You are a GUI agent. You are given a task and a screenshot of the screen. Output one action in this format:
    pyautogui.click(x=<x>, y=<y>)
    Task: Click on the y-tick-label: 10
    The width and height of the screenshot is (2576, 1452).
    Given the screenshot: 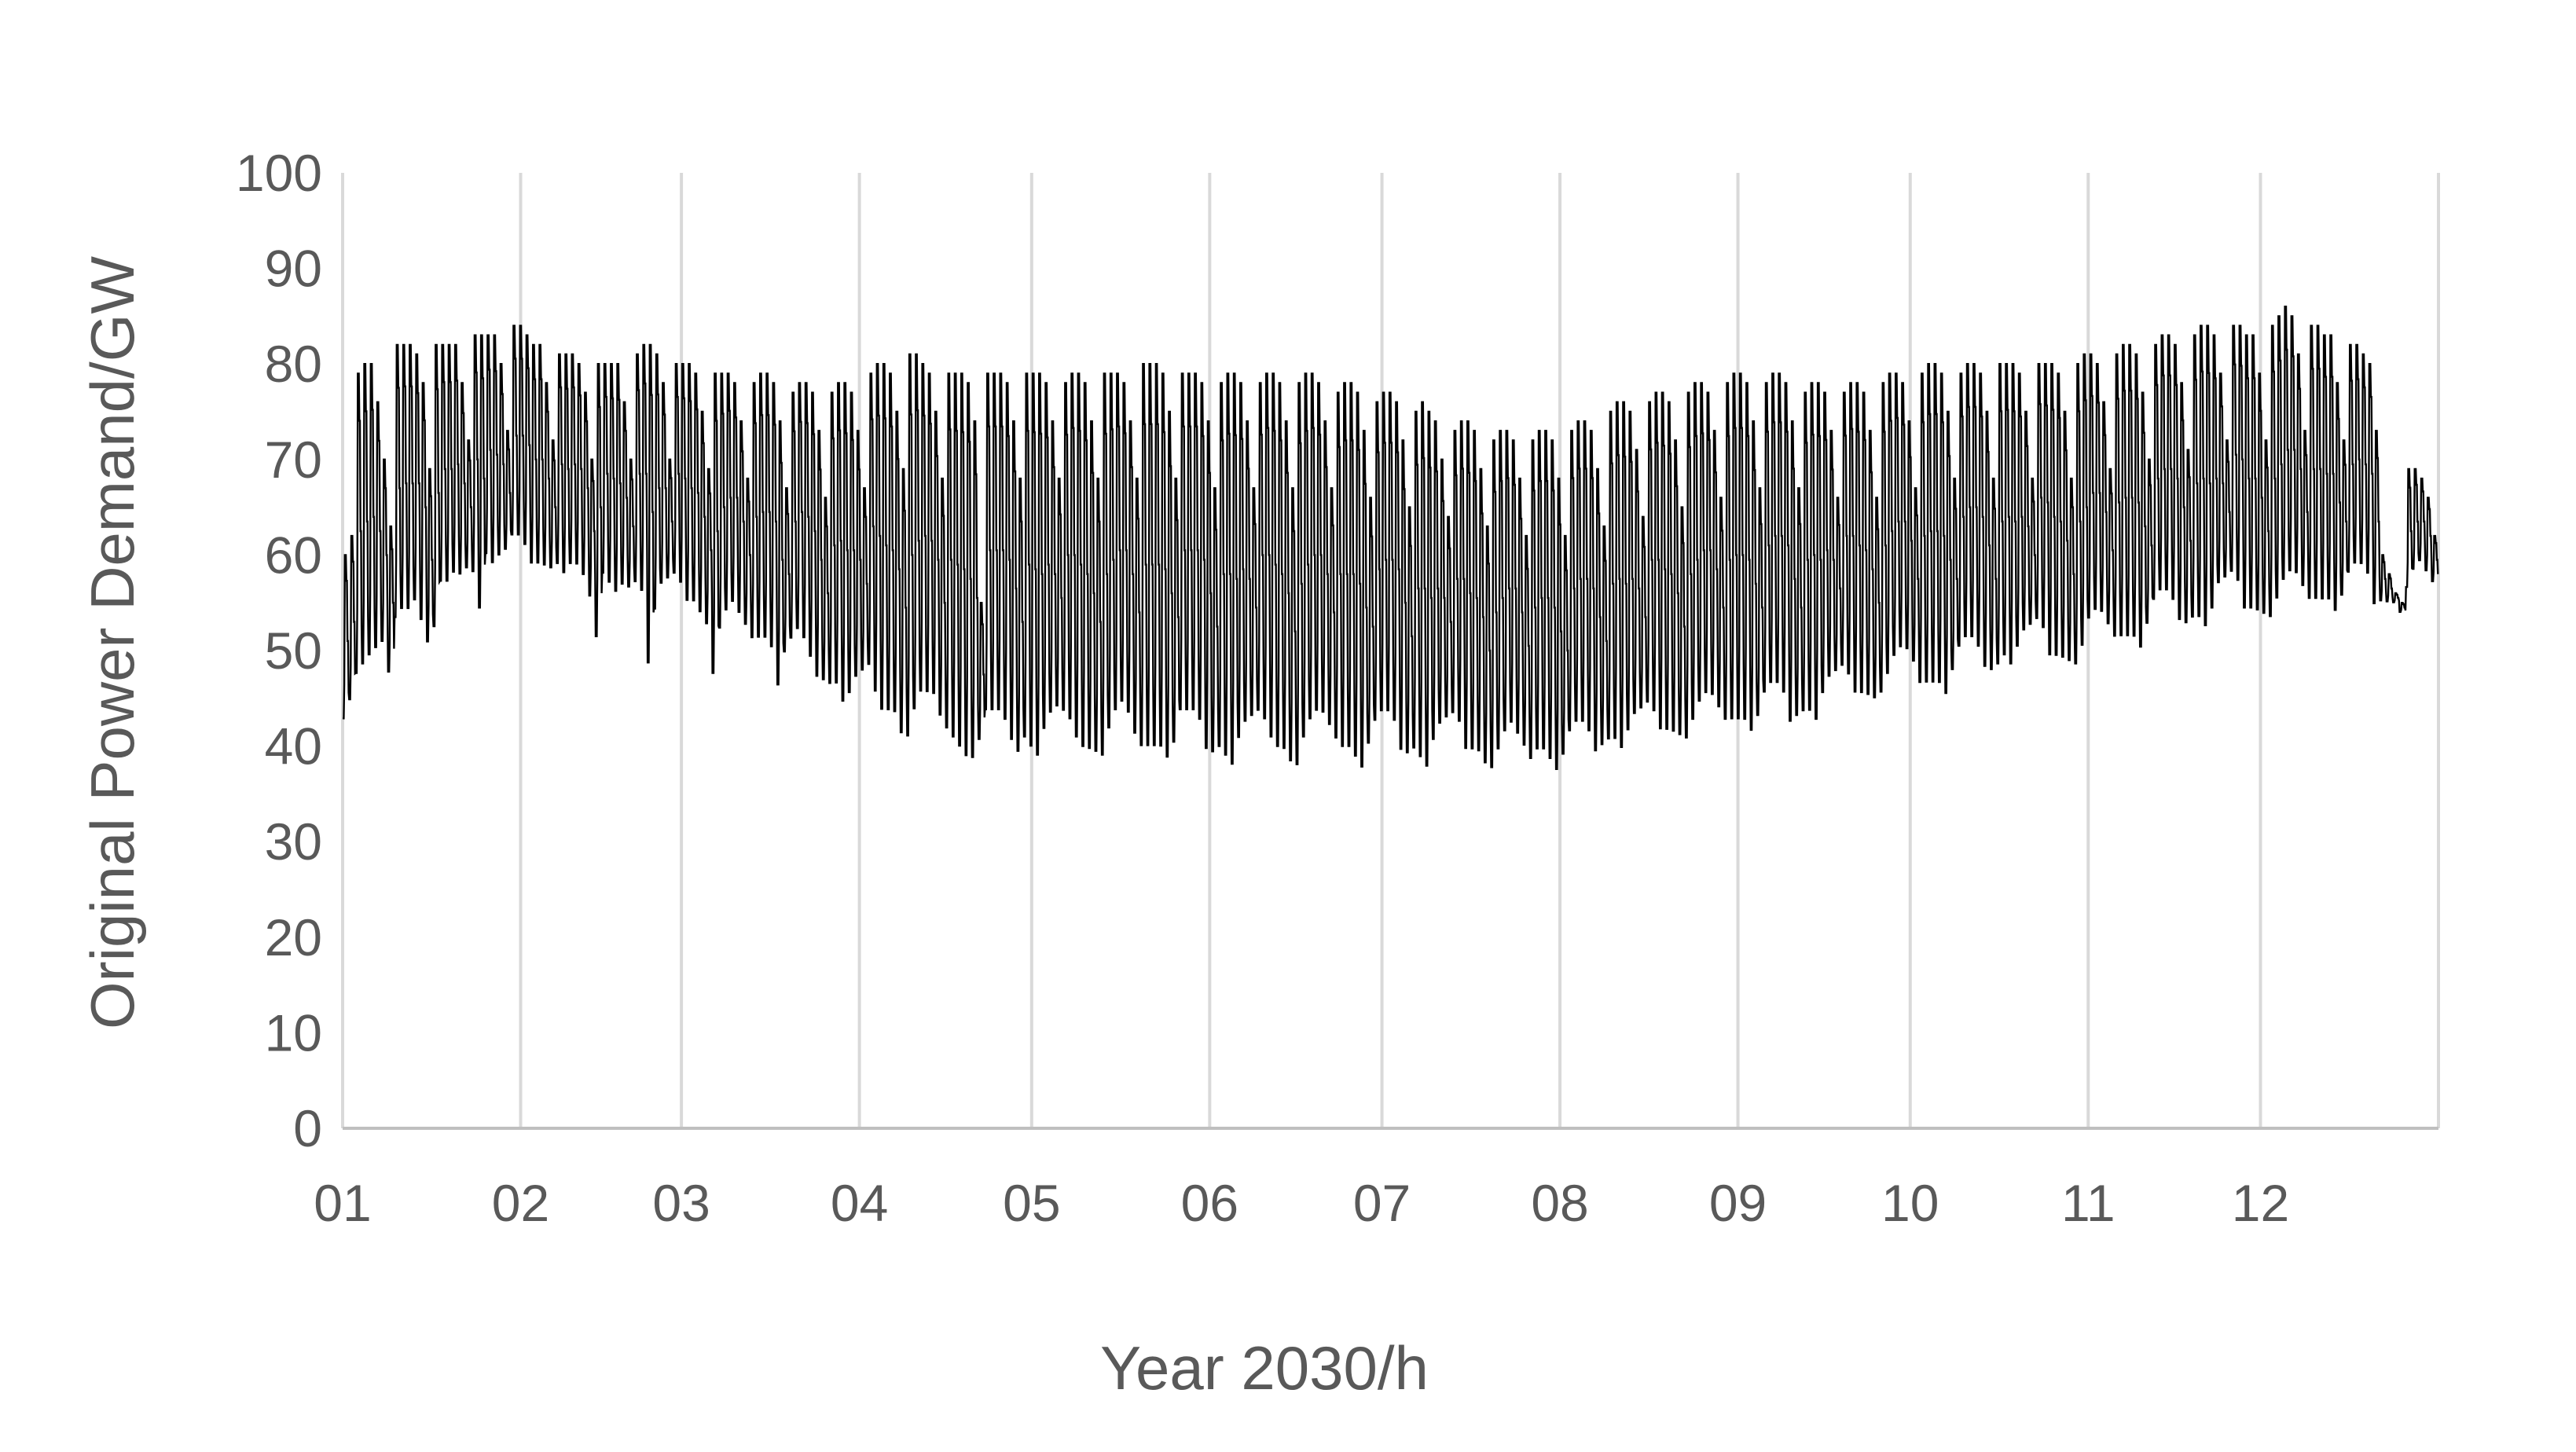 What is the action you would take?
    pyautogui.click(x=293, y=1032)
    